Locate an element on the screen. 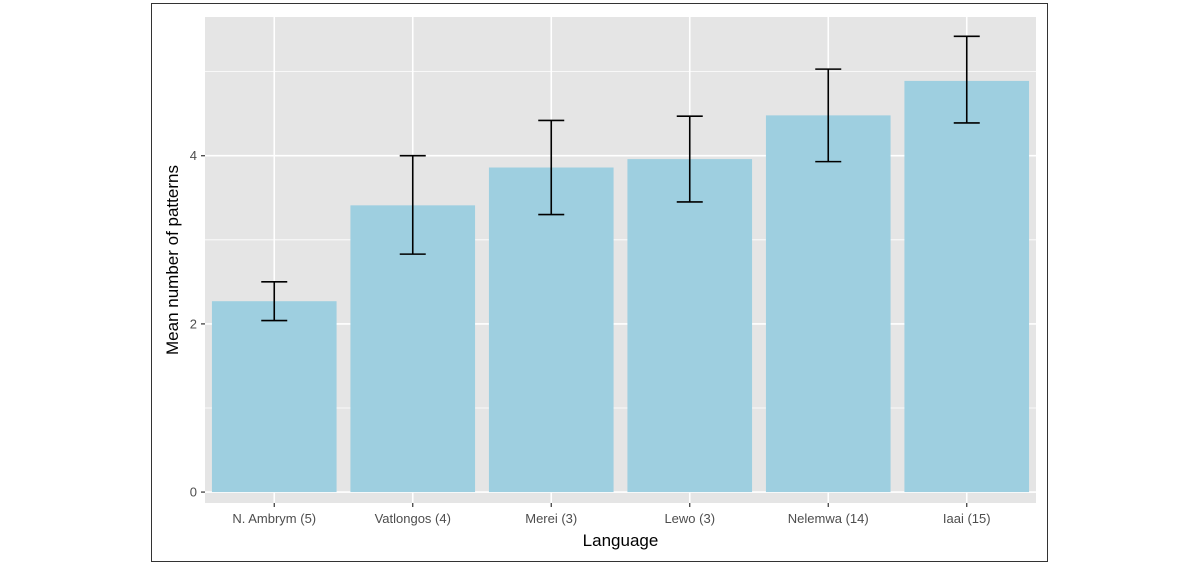  y-tick-label: 4 is located at coordinates (193, 155).